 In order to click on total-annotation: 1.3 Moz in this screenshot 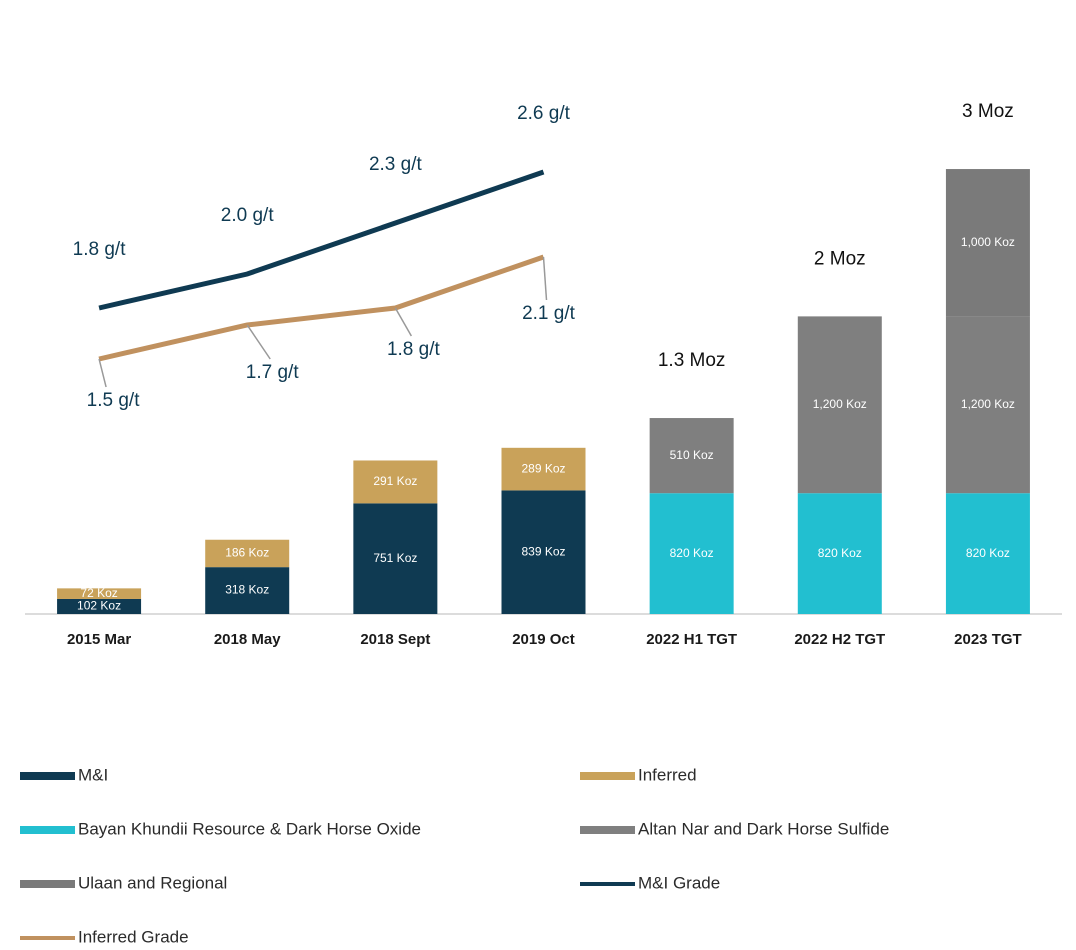, I will do `click(692, 360)`.